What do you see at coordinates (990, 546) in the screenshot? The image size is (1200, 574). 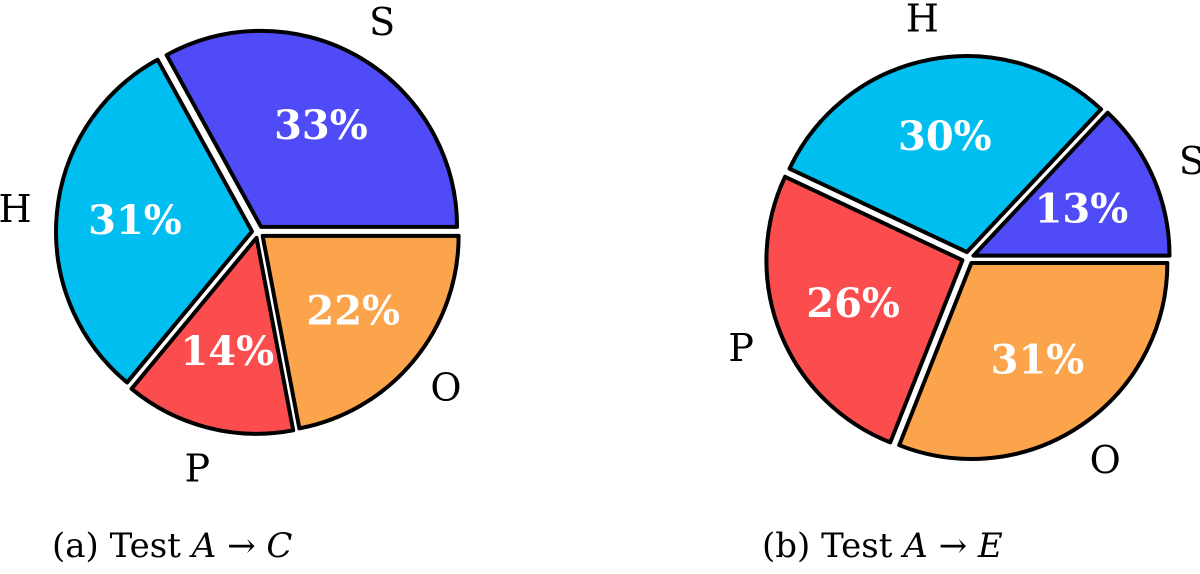 I see `caption-b-to: E` at bounding box center [990, 546].